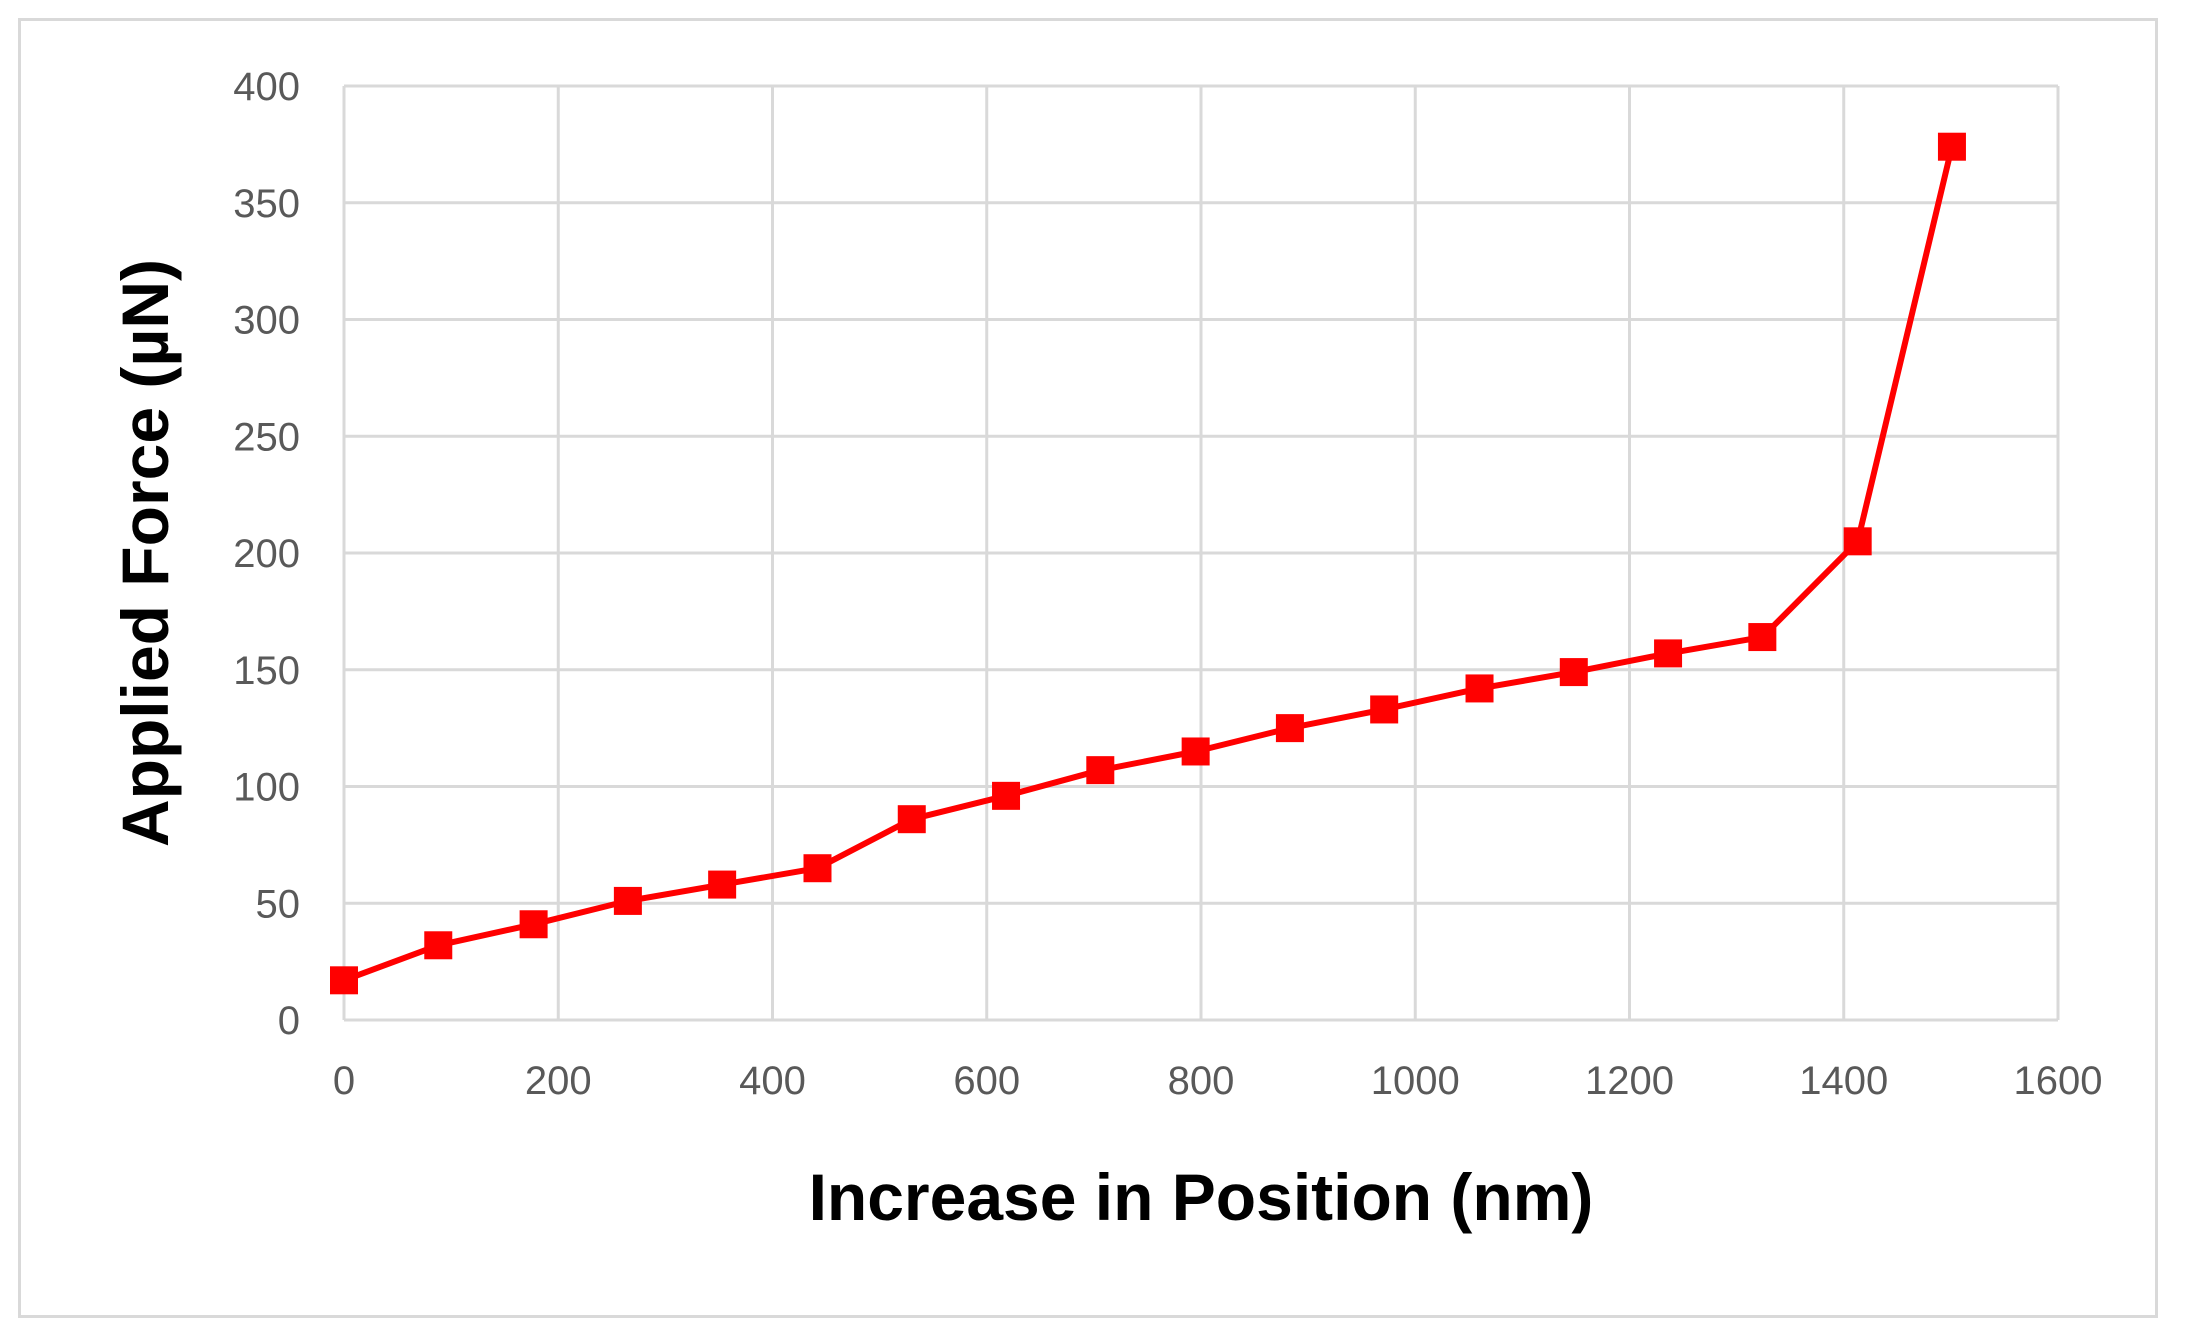 This screenshot has height=1342, width=2200. I want to click on x-tick-label: 1000, so click(1415, 1081).